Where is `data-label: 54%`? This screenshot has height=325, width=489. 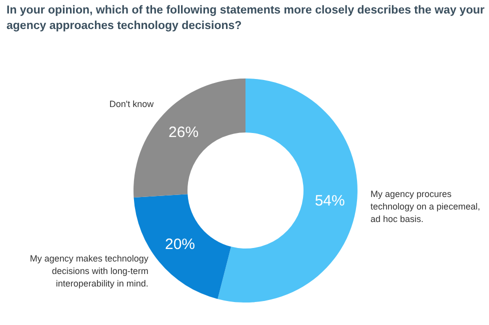 data-label: 54% is located at coordinates (329, 201).